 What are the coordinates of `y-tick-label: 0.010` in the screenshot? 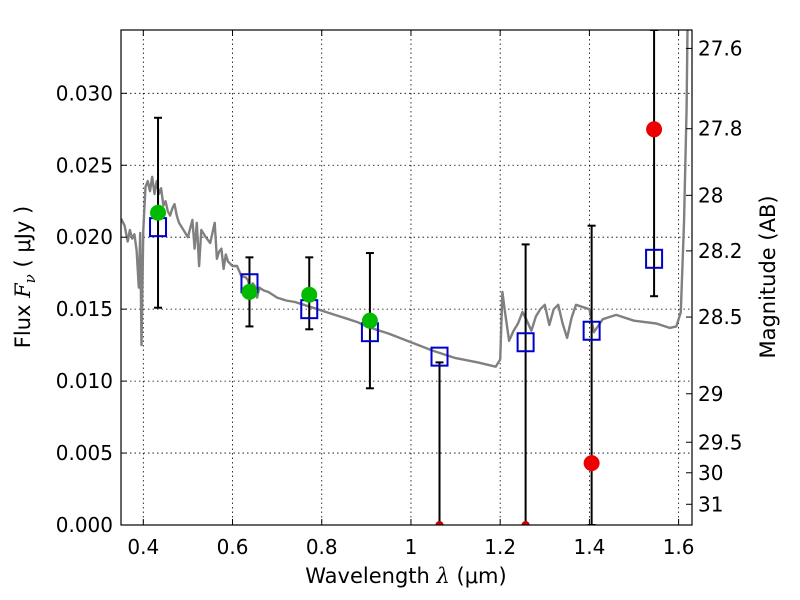 It's located at (84, 381).